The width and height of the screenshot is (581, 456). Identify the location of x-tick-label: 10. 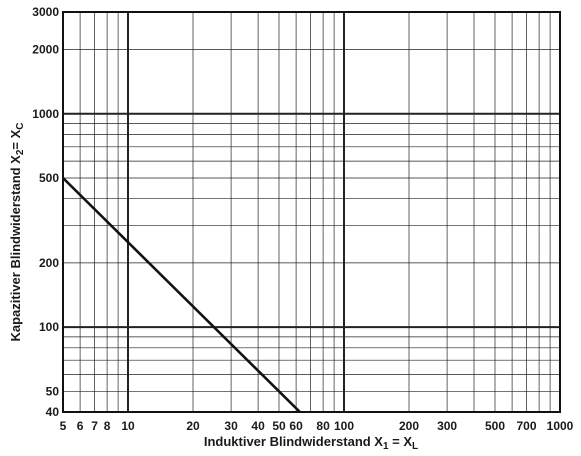
(128, 426).